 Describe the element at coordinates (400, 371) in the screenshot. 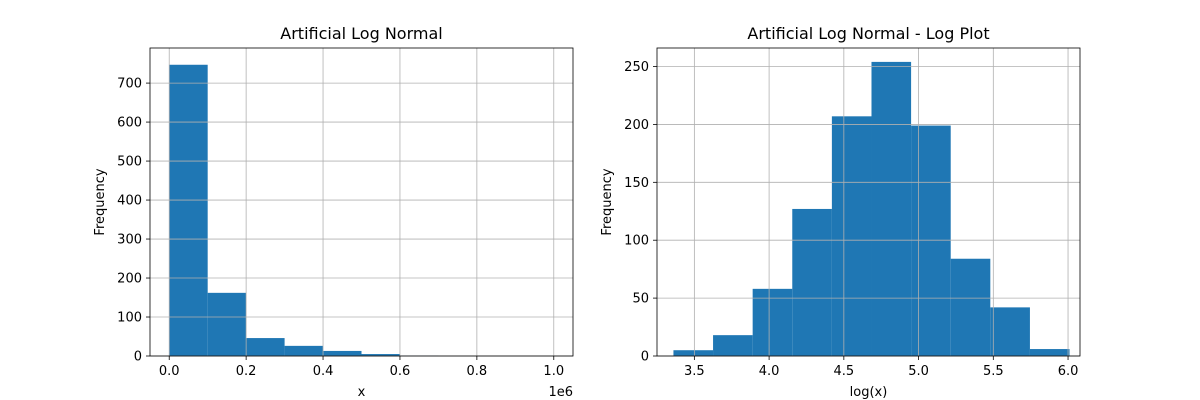

I see `x-tick-label: 0.6` at that location.